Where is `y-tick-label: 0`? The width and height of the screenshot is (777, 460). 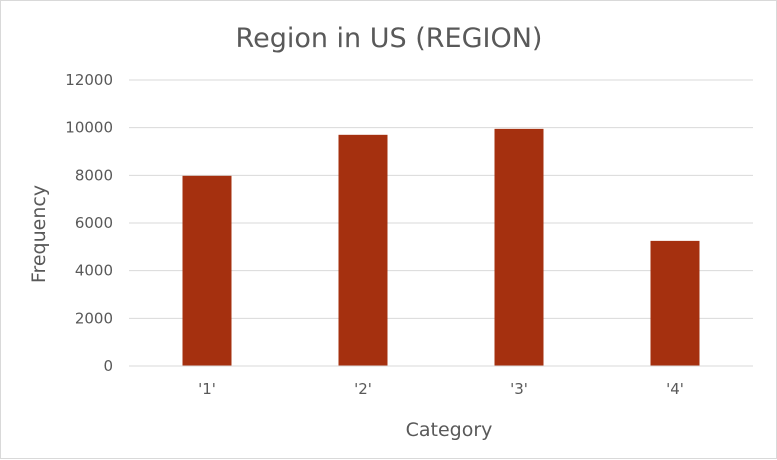 y-tick-label: 0 is located at coordinates (108, 366).